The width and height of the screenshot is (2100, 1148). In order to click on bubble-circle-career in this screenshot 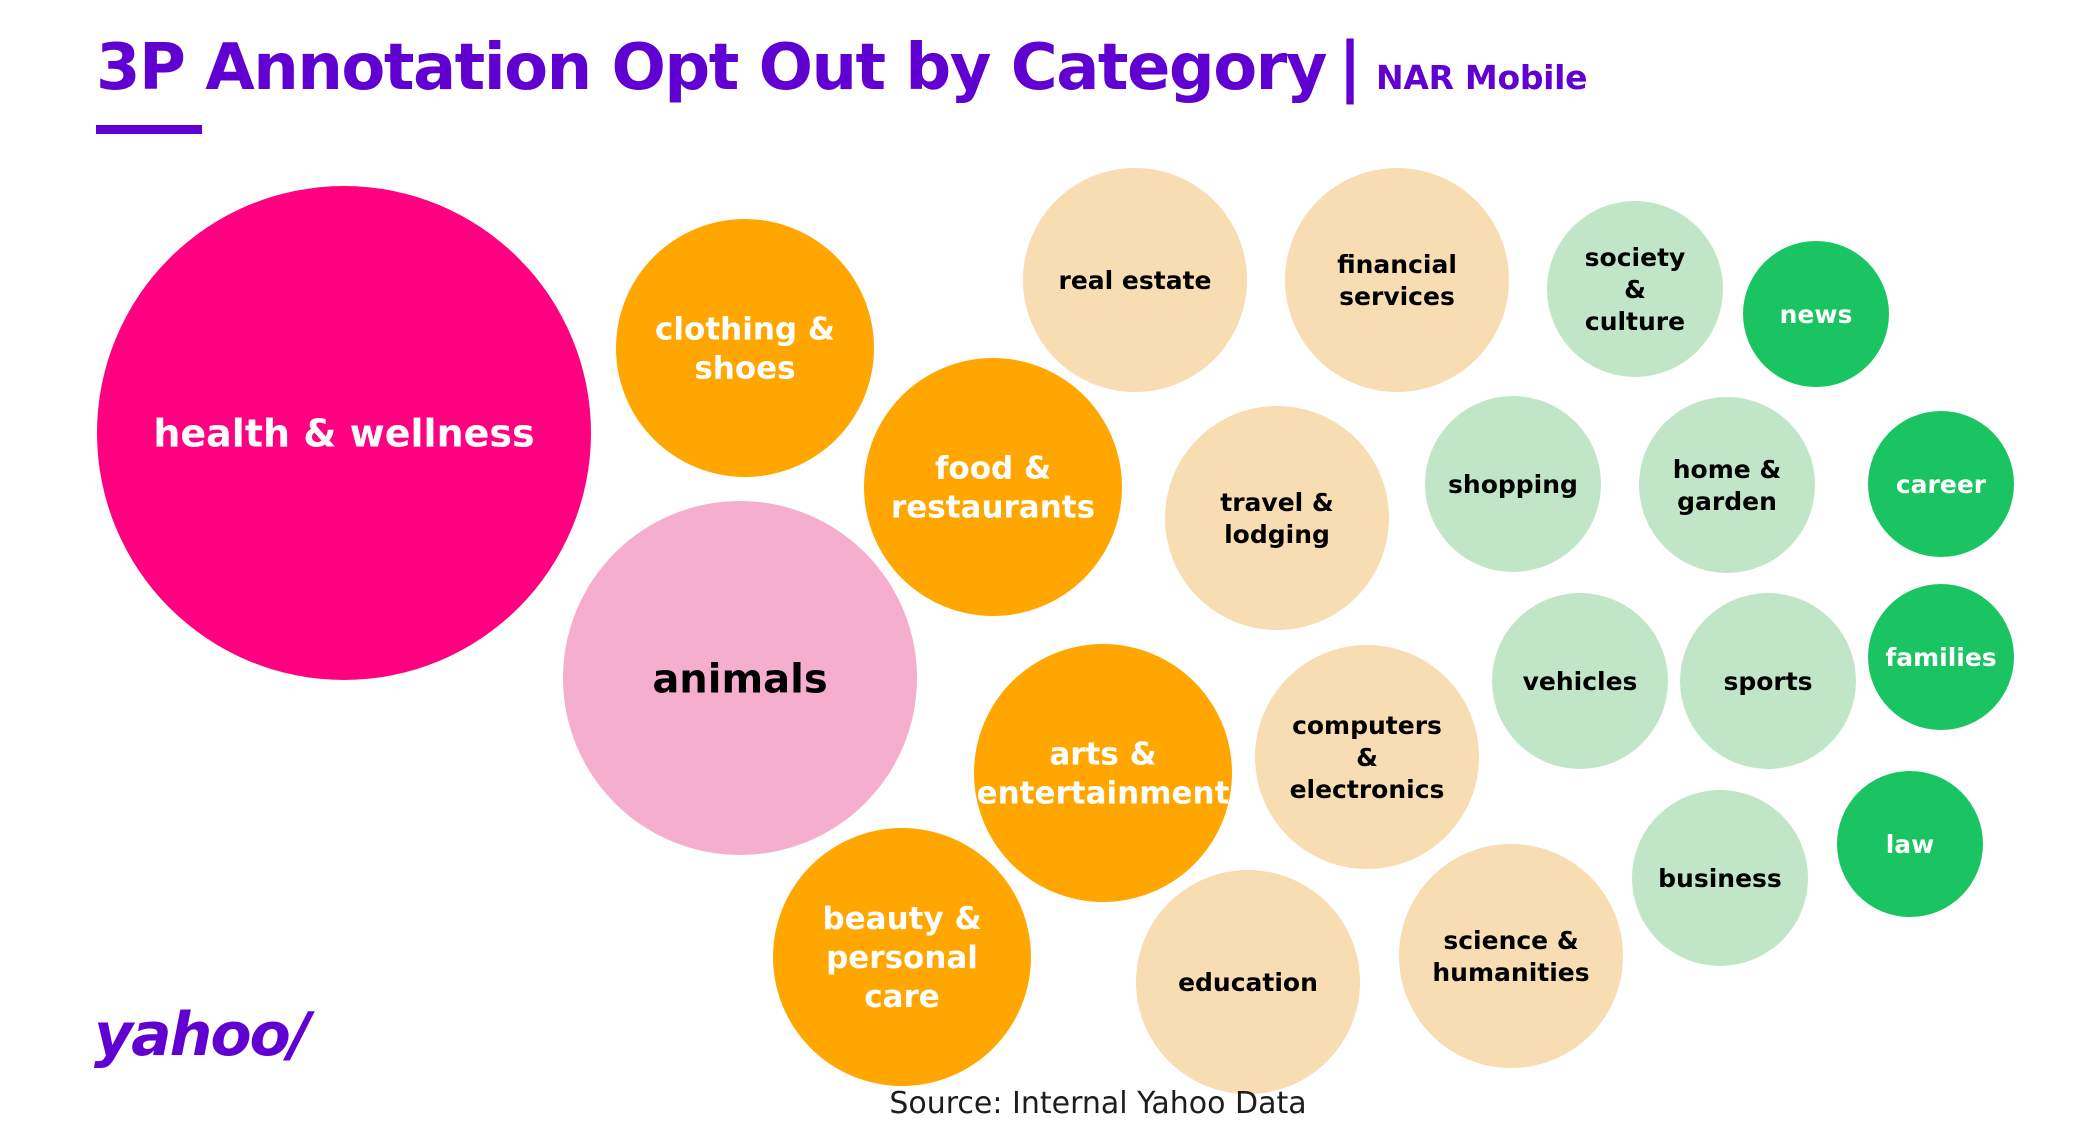, I will do `click(1941, 484)`.